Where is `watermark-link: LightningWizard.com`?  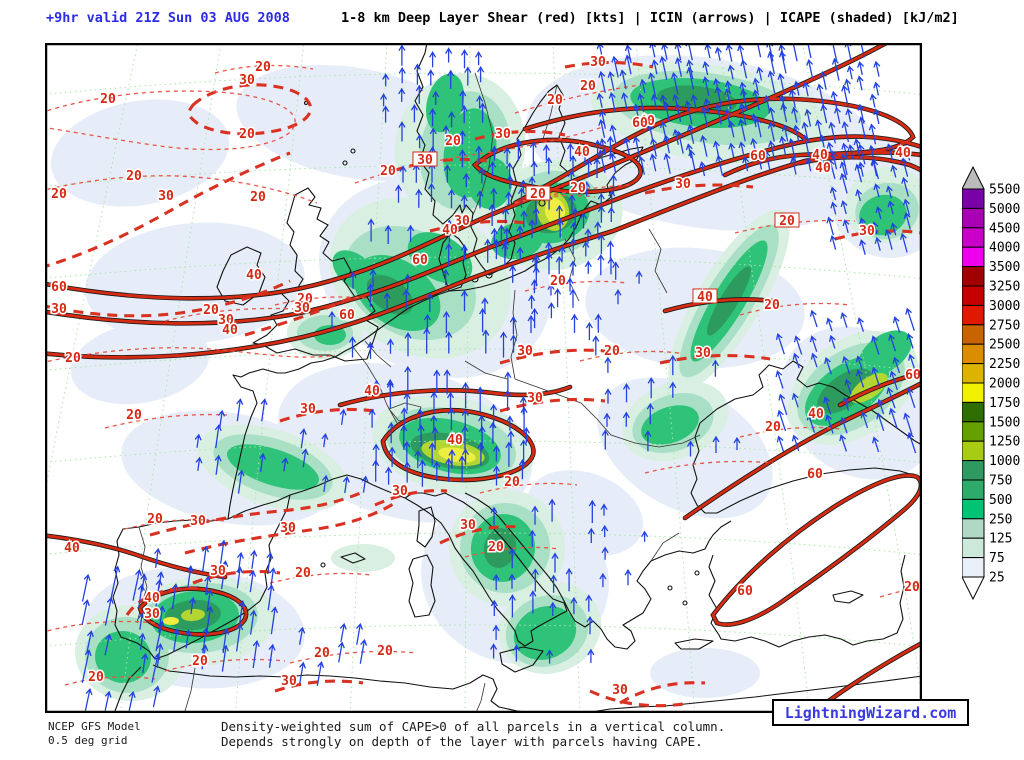
watermark-link: LightningWizard.com is located at coordinates (870, 712).